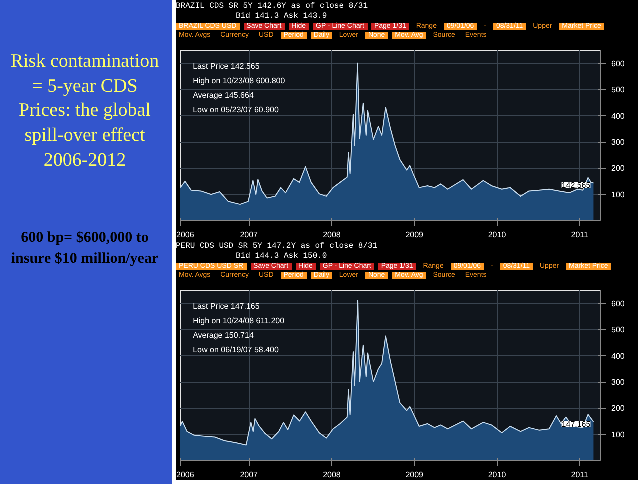 Image resolution: width=644 pixels, height=488 pixels. Describe the element at coordinates (226, 66) in the screenshot. I see `annotation: Last Price 142.565` at that location.